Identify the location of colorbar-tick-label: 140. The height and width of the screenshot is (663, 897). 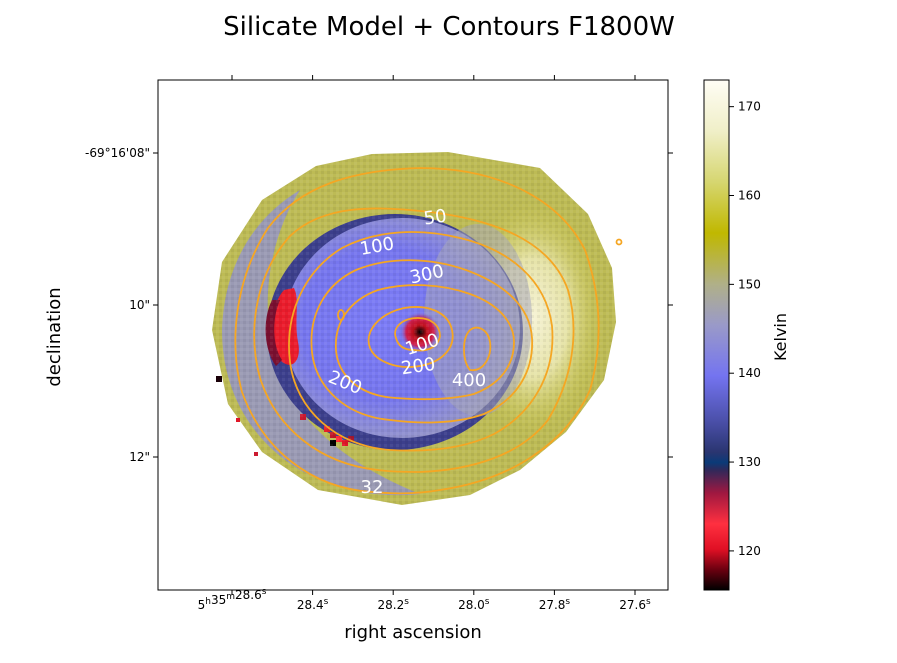
(749, 373).